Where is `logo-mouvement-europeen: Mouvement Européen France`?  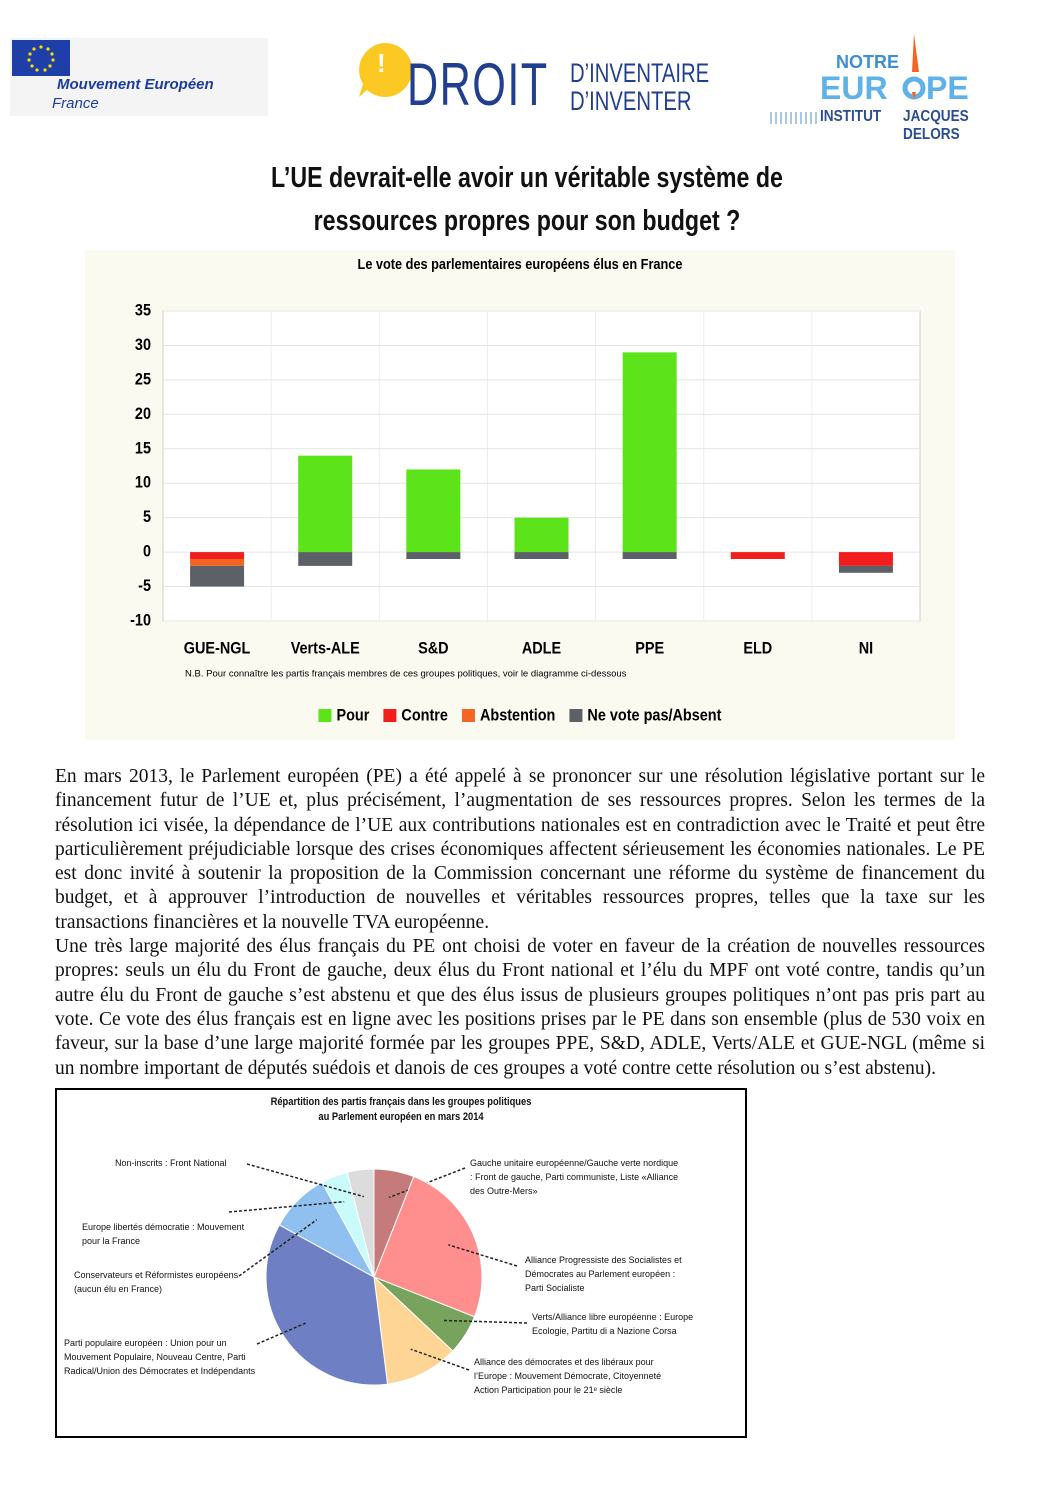 logo-mouvement-europeen: Mouvement Européen France is located at coordinates (139, 77).